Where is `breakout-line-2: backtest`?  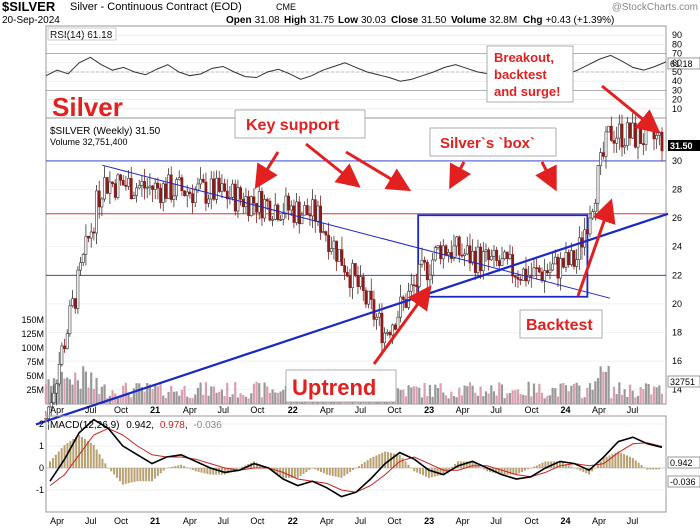
breakout-line-2: backtest is located at coordinates (520, 74).